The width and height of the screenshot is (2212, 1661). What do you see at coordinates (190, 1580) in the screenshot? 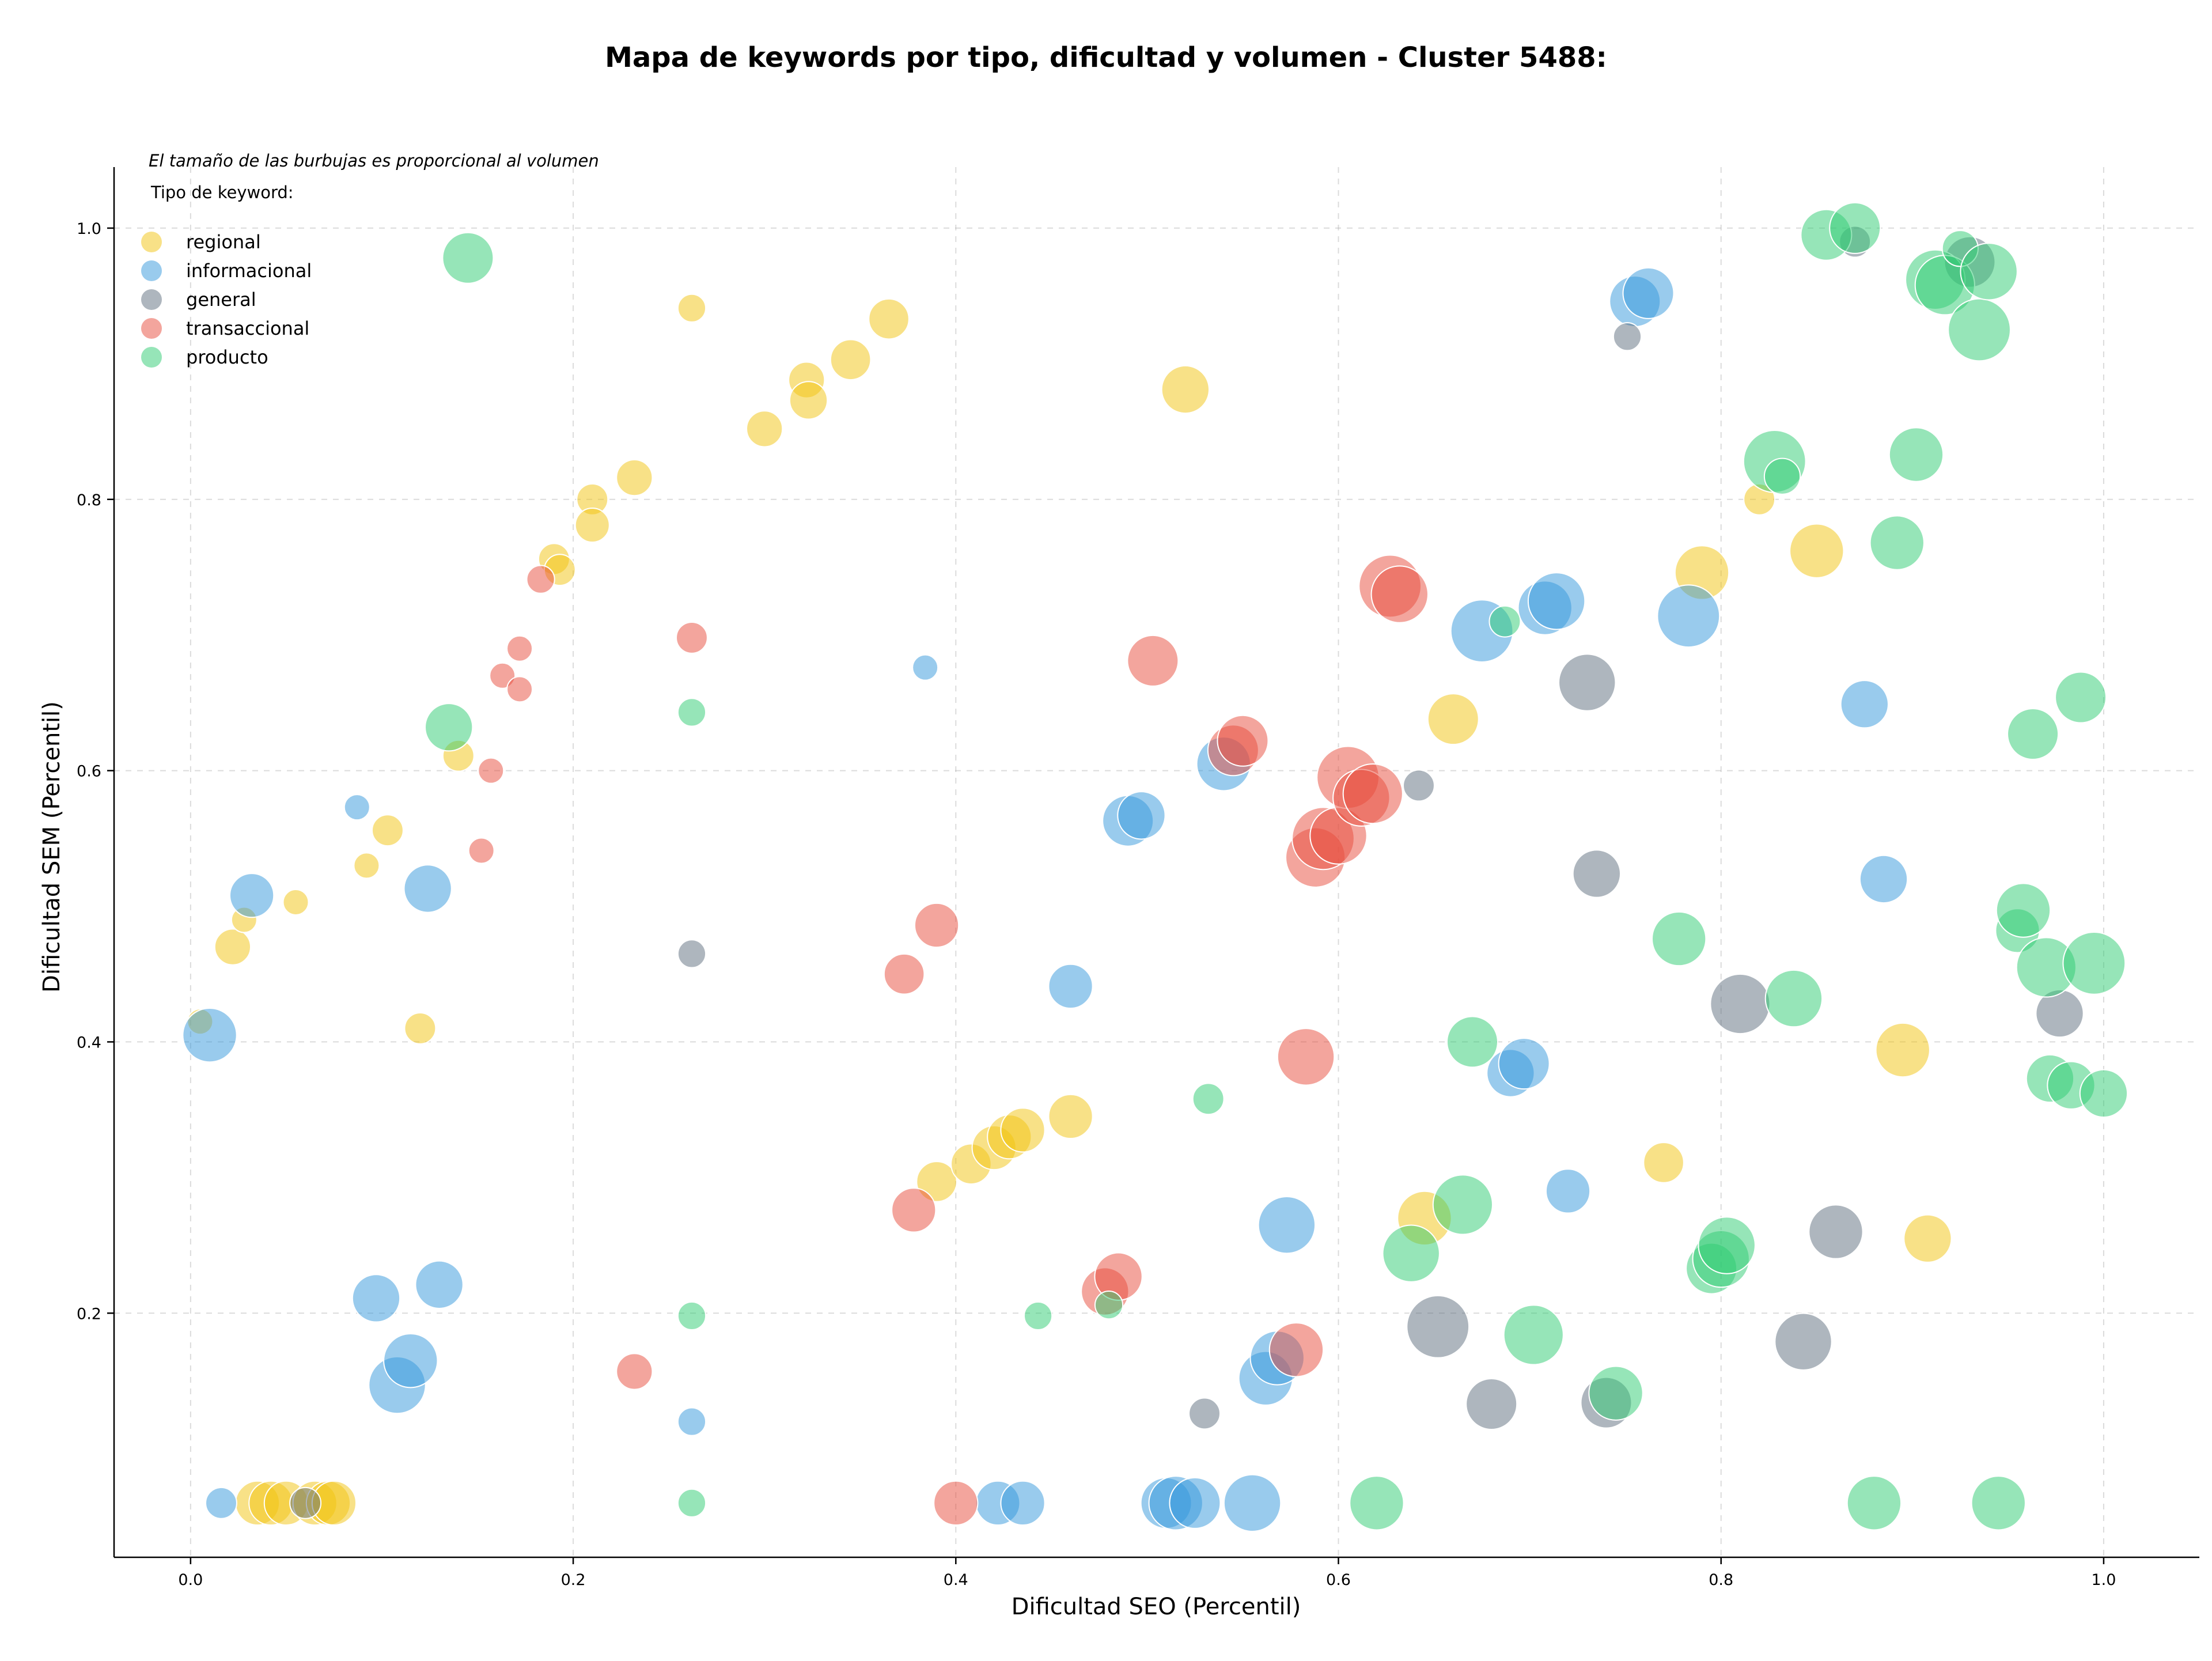
I see `x-tick-label: 0.0` at bounding box center [190, 1580].